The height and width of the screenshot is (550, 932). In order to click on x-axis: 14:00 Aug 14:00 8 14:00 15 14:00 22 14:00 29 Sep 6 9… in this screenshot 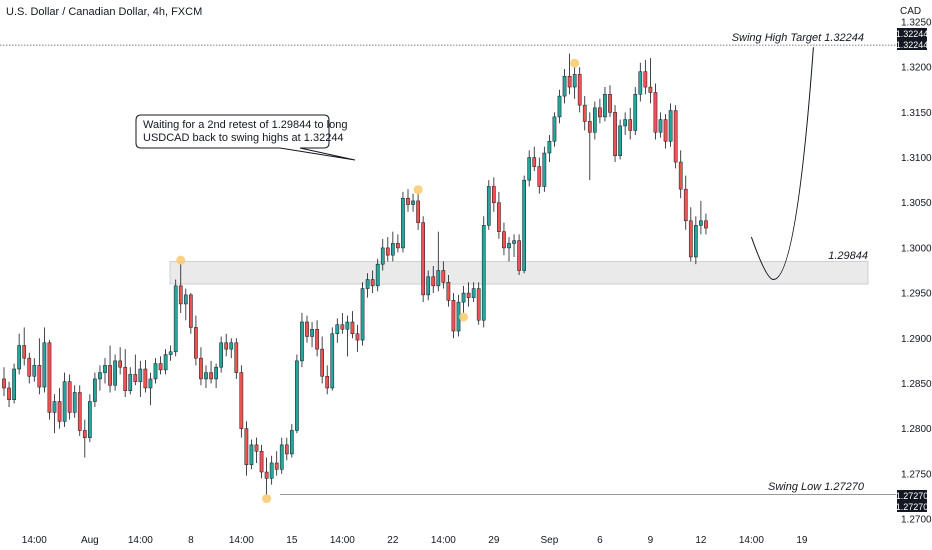, I will do `click(415, 540)`.